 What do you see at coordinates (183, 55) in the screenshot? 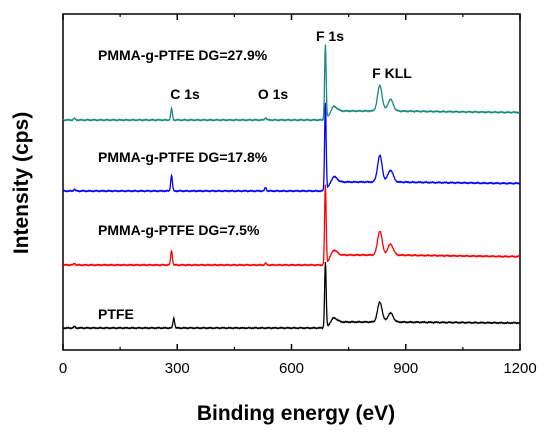
I see `series-label: PMMA-g-PTFE DG=27.9%` at bounding box center [183, 55].